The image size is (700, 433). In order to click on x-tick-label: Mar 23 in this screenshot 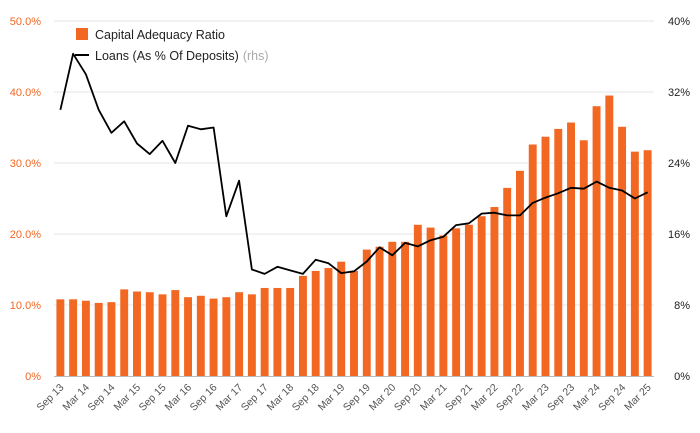, I will do `click(536, 398)`.